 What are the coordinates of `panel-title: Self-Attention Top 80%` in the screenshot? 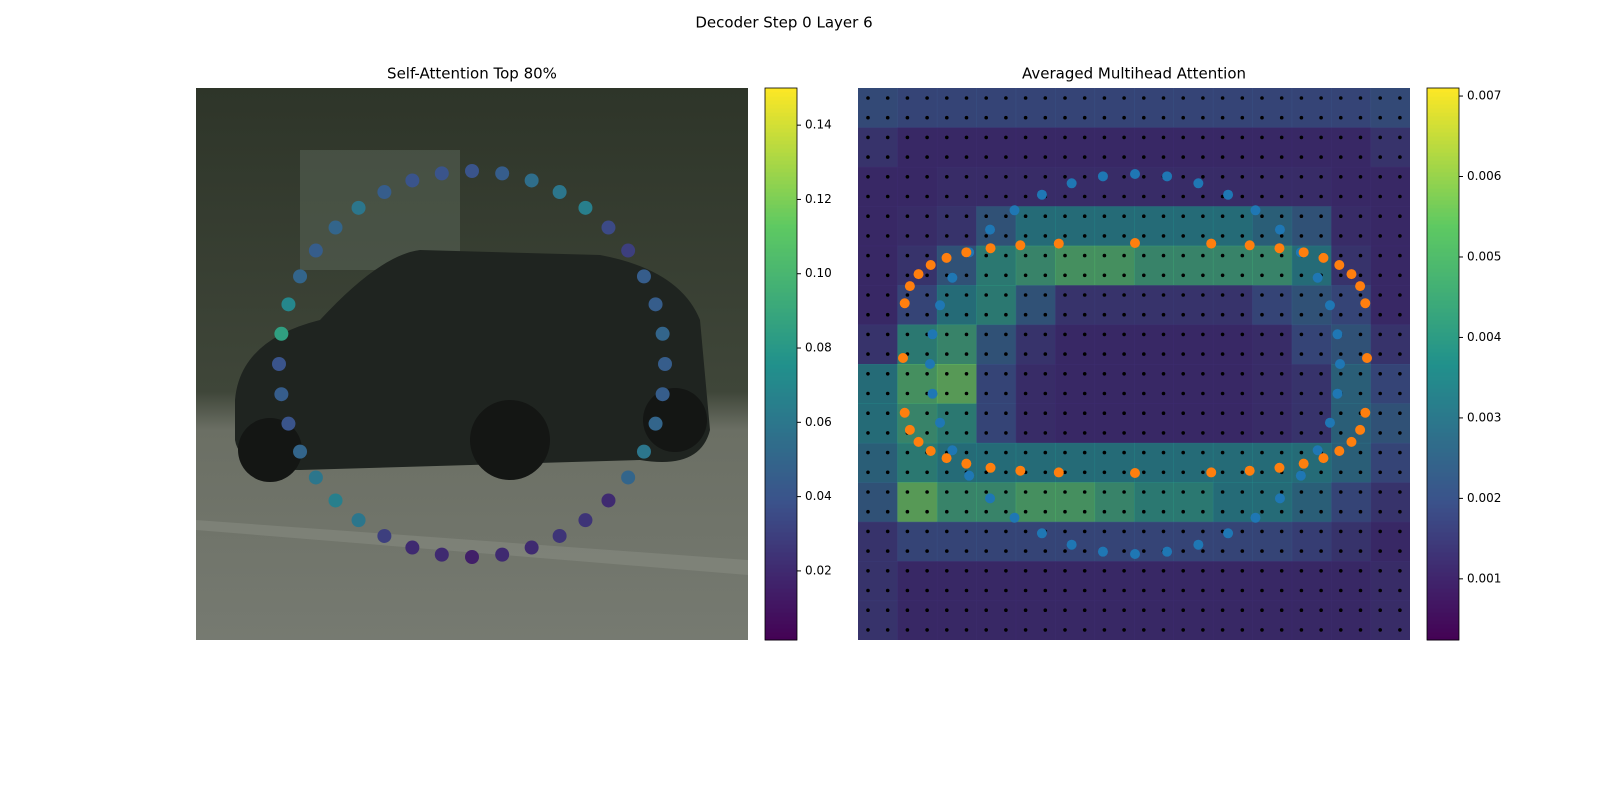 It's located at (472, 74).